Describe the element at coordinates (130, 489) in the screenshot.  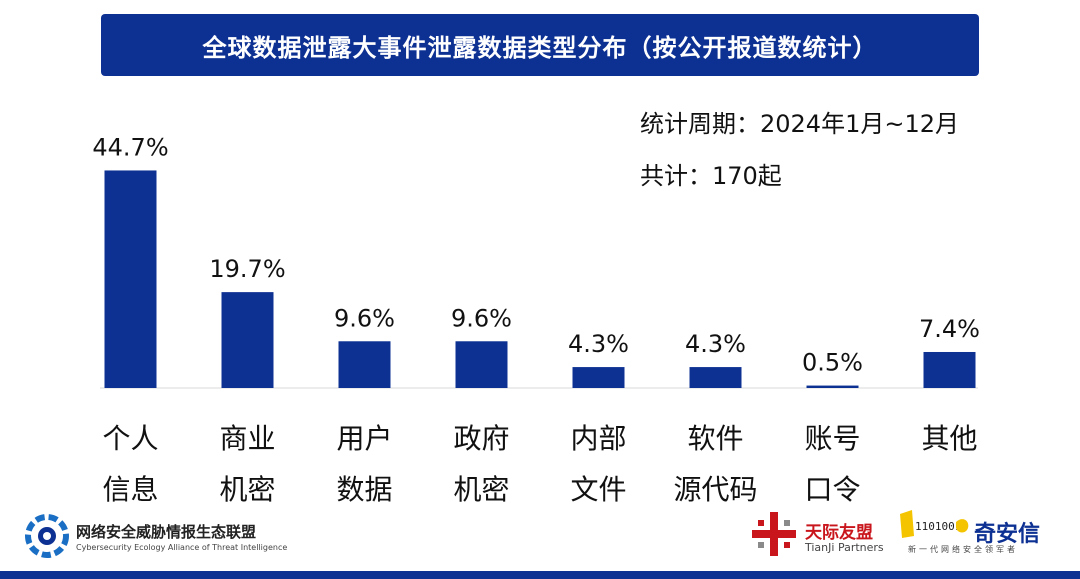
I see `category-label-0-1: 信息` at that location.